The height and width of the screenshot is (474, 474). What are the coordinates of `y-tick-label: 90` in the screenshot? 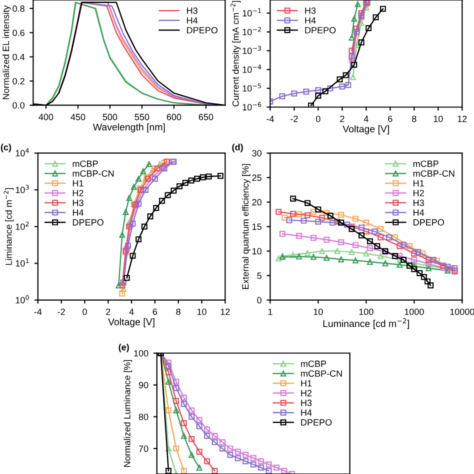 It's located at (143, 385).